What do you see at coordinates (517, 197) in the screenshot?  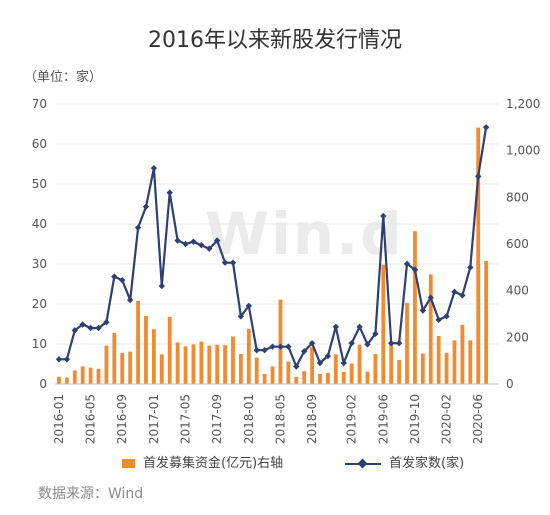 I see `y-right-tick-label: 800` at bounding box center [517, 197].